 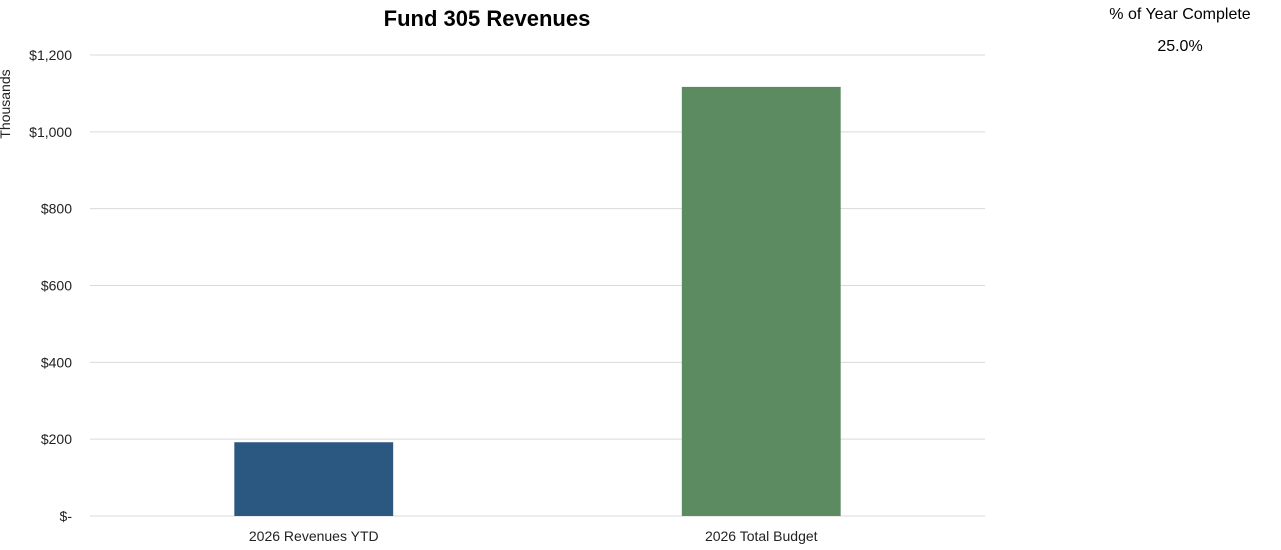 What do you see at coordinates (50, 55) in the screenshot?
I see `y-tick-label: $1,200` at bounding box center [50, 55].